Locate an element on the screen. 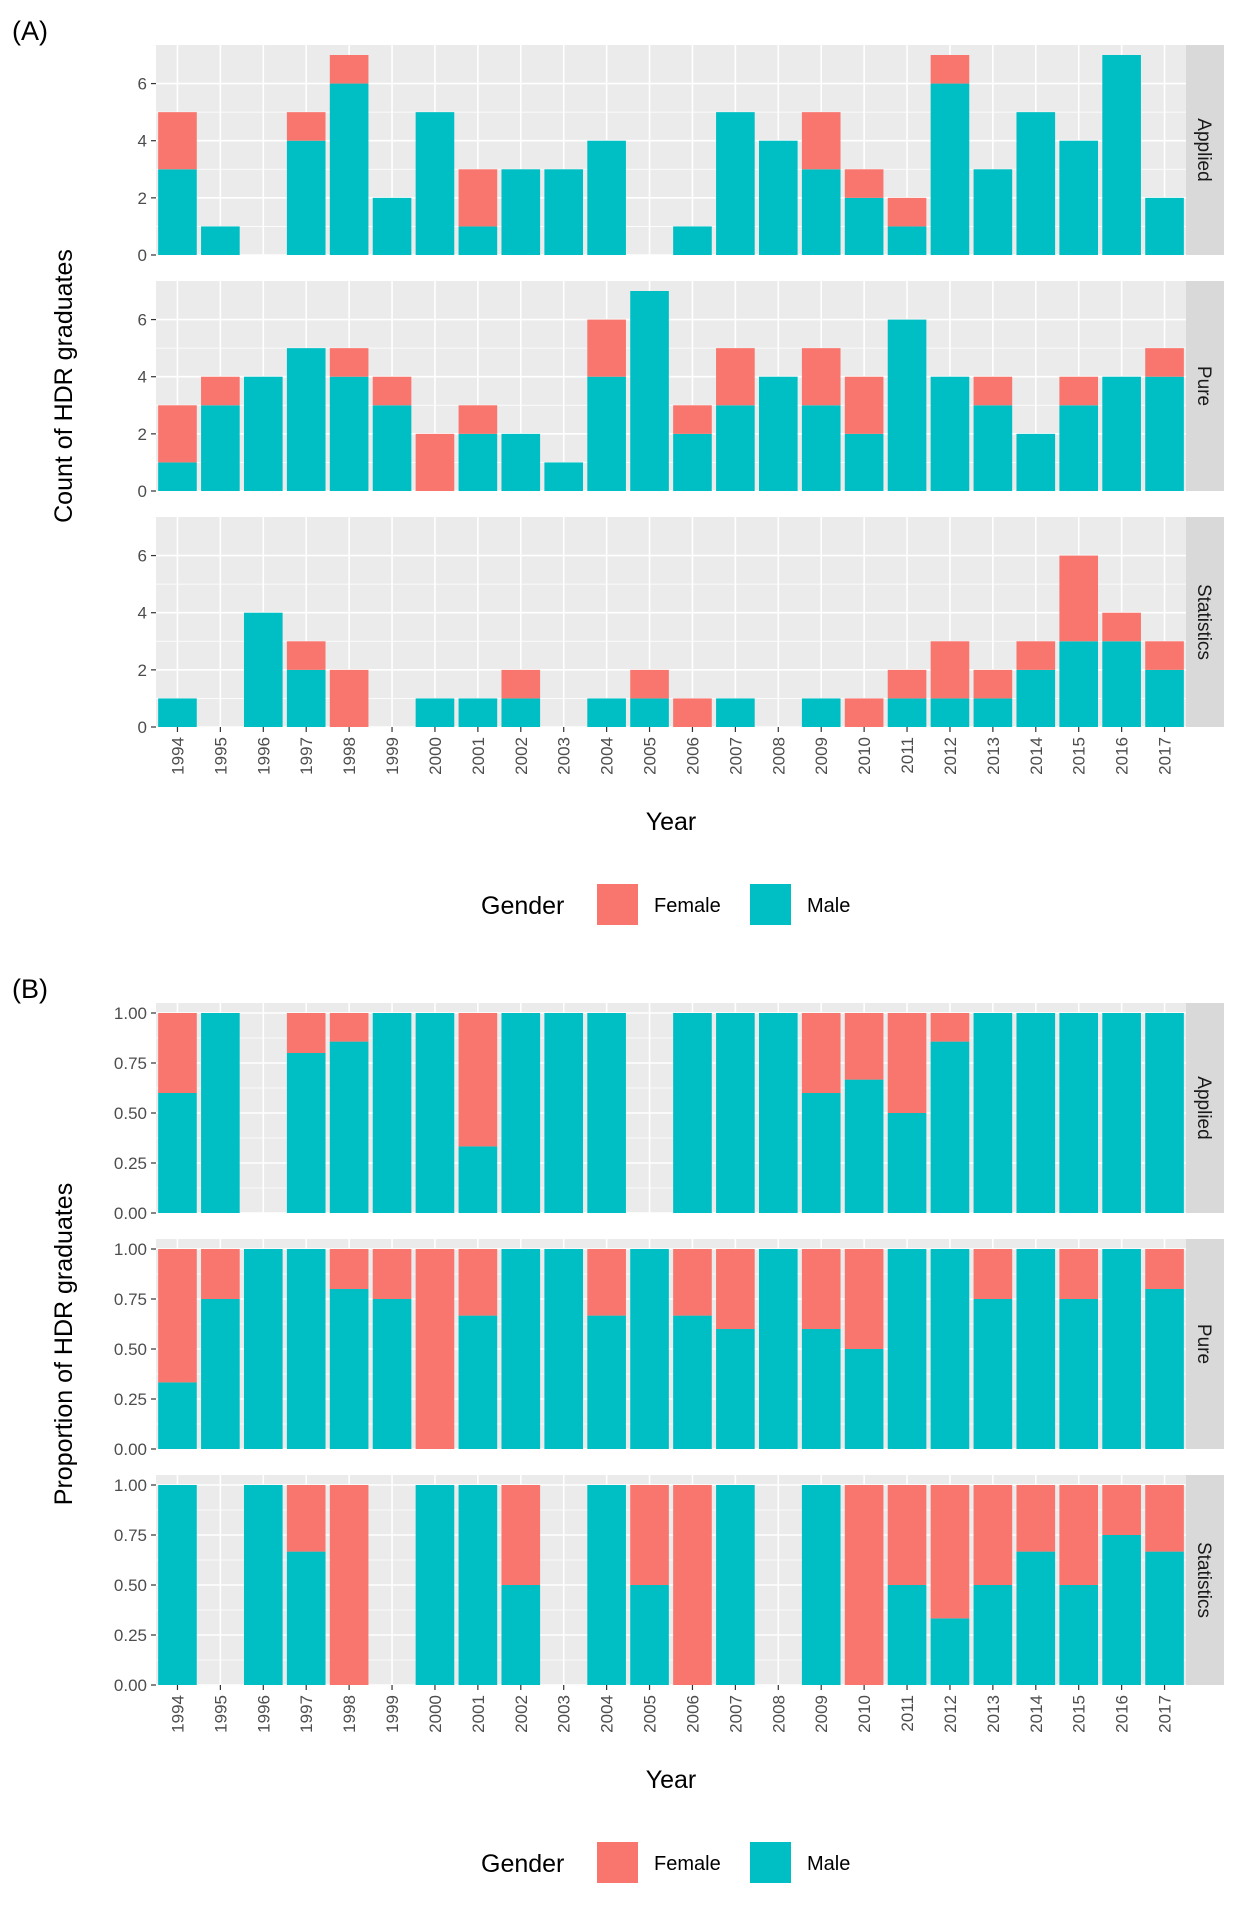 This screenshot has width=1248, height=1920. y-tick-label: 0.75 is located at coordinates (130, 1299).